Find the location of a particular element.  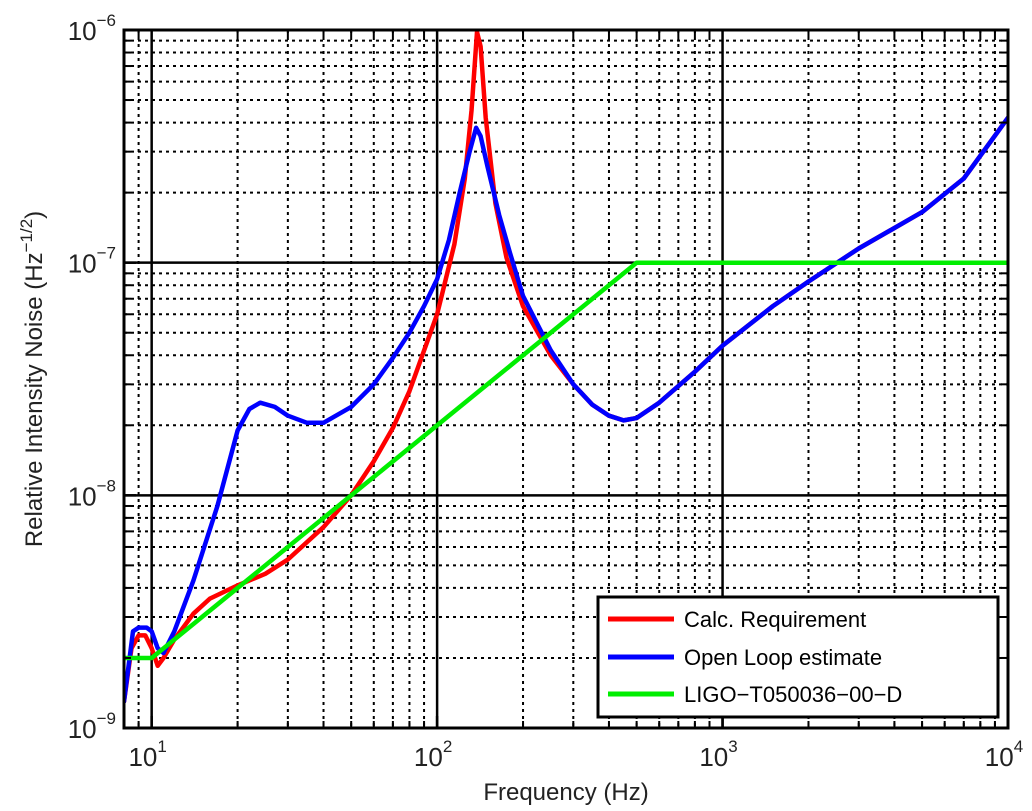

y-axis-title: Relative Intensity Noise (Hz−1/2) is located at coordinates (32, 379).